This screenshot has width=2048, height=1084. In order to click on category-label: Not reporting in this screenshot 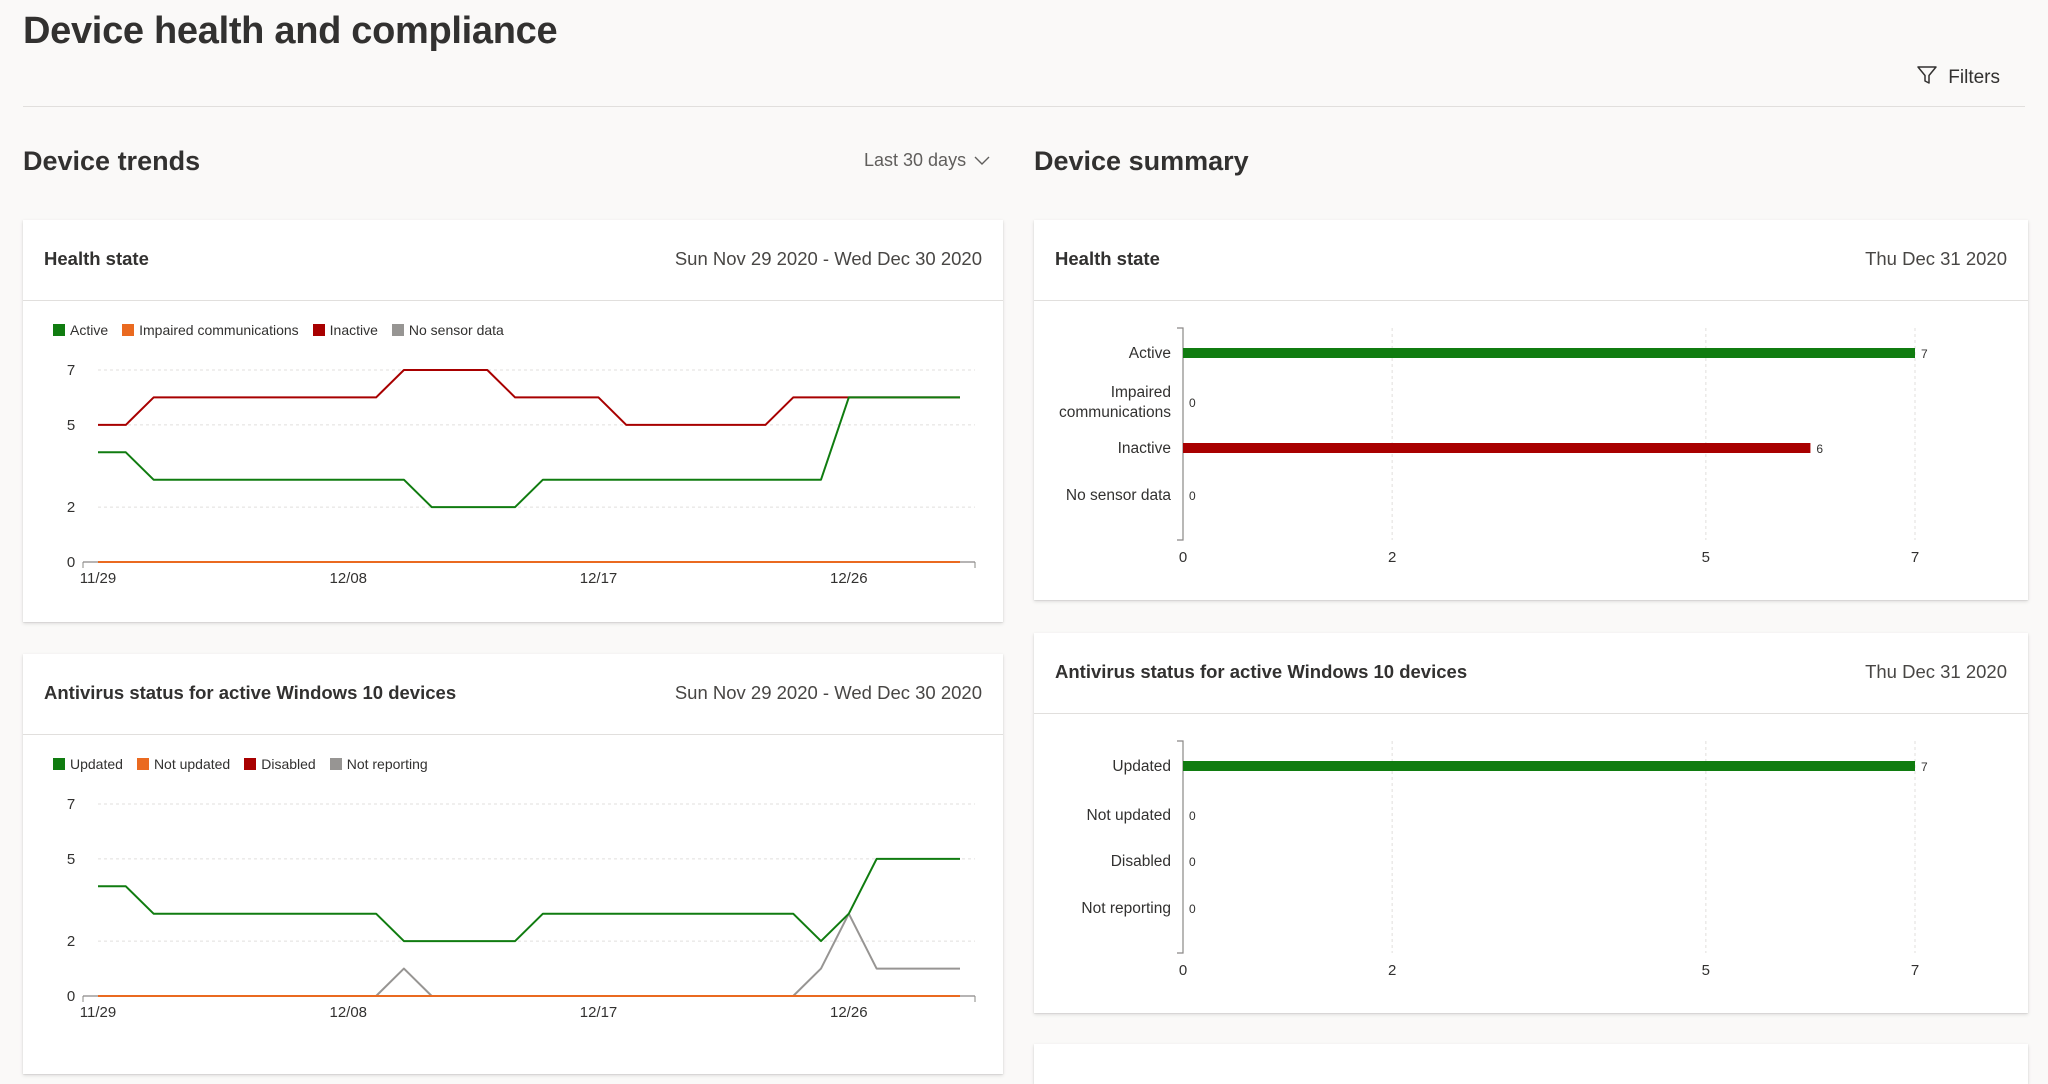, I will do `click(1126, 908)`.